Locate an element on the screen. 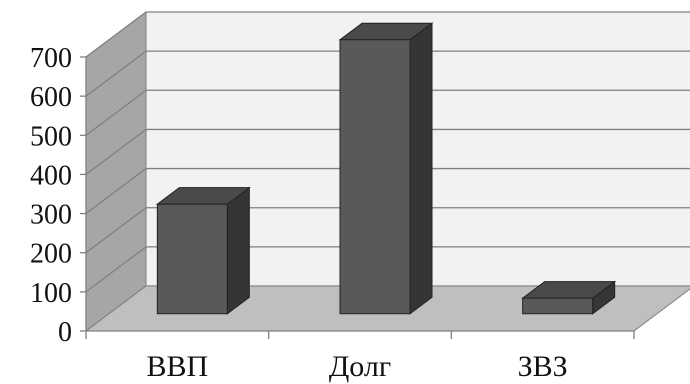 The image size is (690, 384). y-axis: 0 100 200 300 400 500 600 700 is located at coordinates (58, 195).